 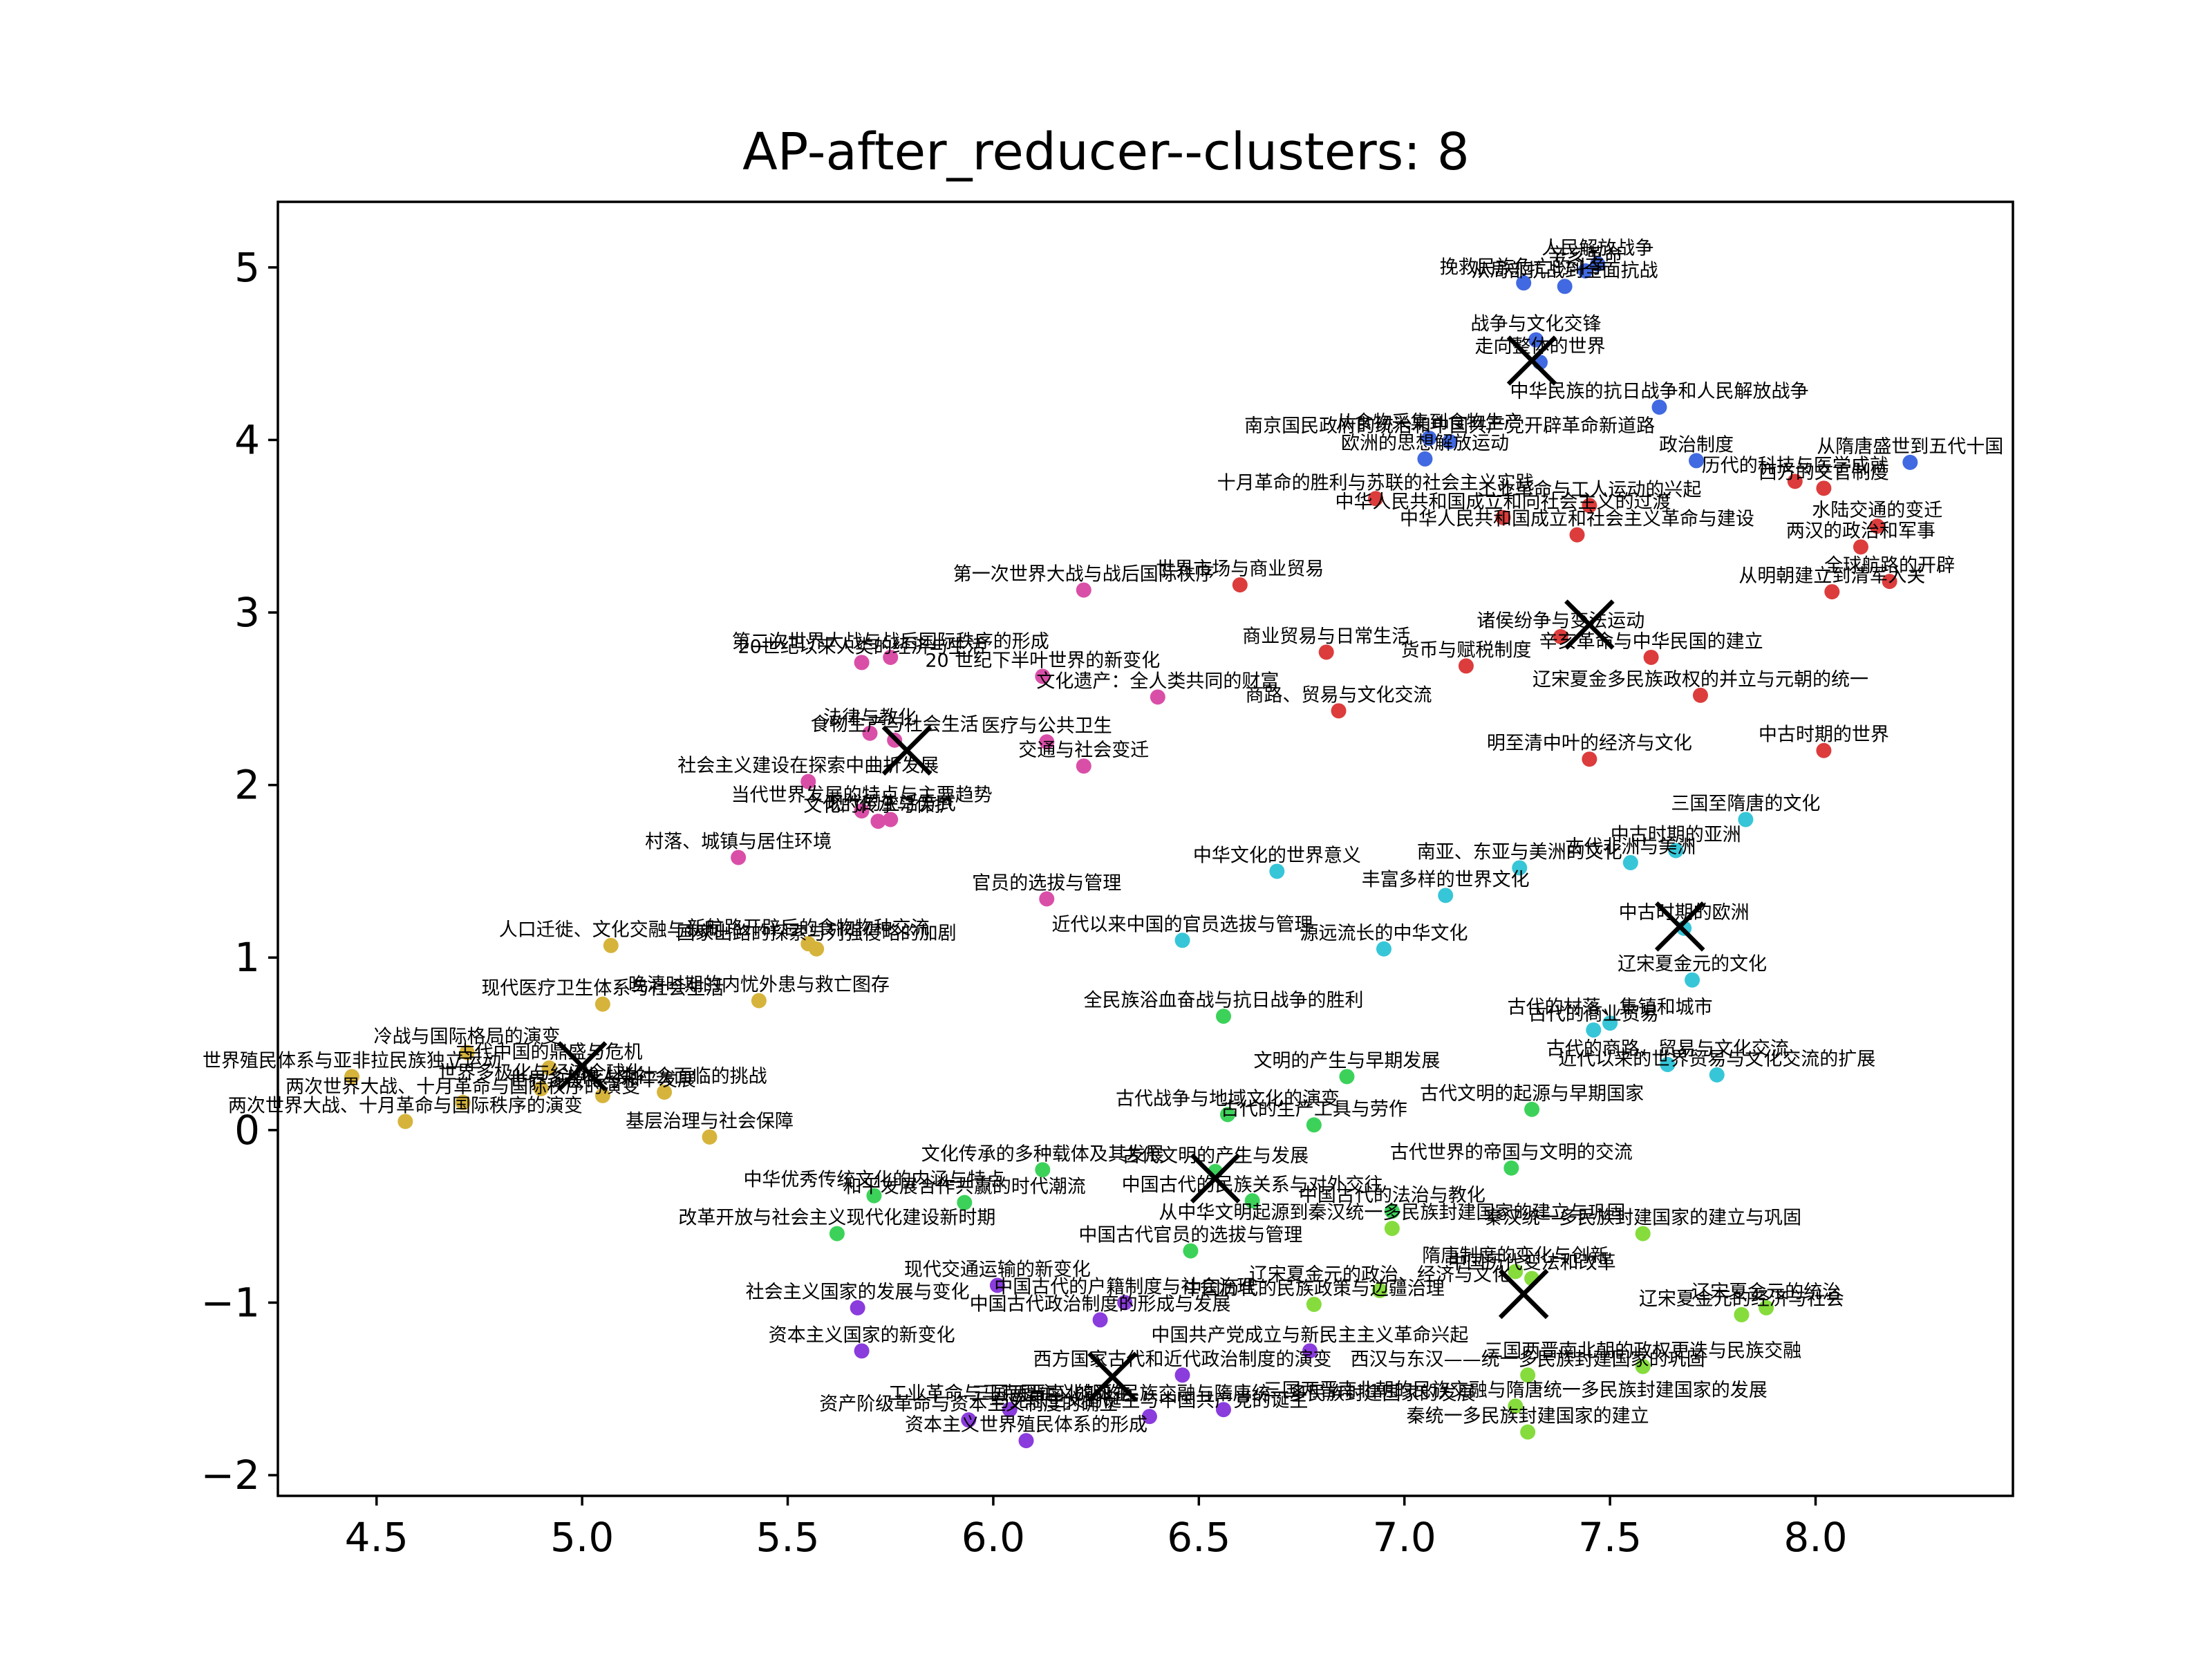 What do you see at coordinates (1565, 270) in the screenshot?
I see `point-label: 从局部抗战到全面抗战` at bounding box center [1565, 270].